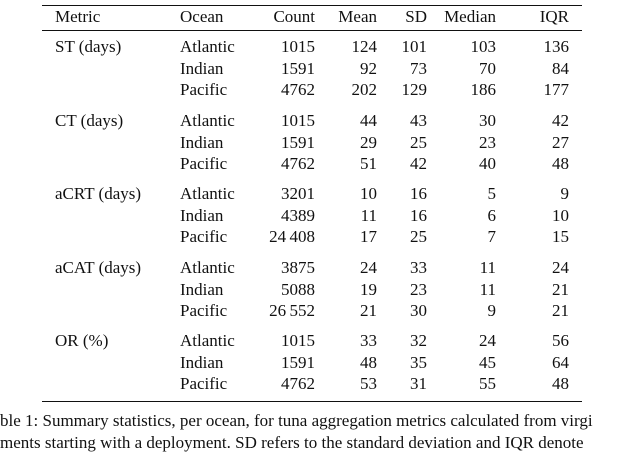 The image size is (640, 461). Describe the element at coordinates (368, 289) in the screenshot. I see `table-cell: 19` at that location.